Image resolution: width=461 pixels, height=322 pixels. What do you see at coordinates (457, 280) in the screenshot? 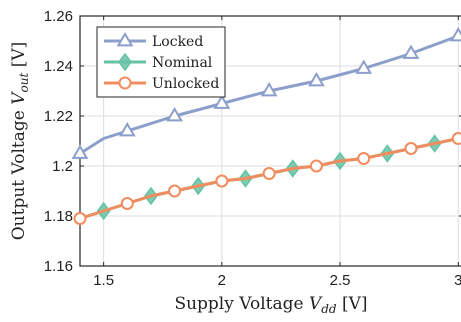
I see `x-tick-label: 3` at bounding box center [457, 280].